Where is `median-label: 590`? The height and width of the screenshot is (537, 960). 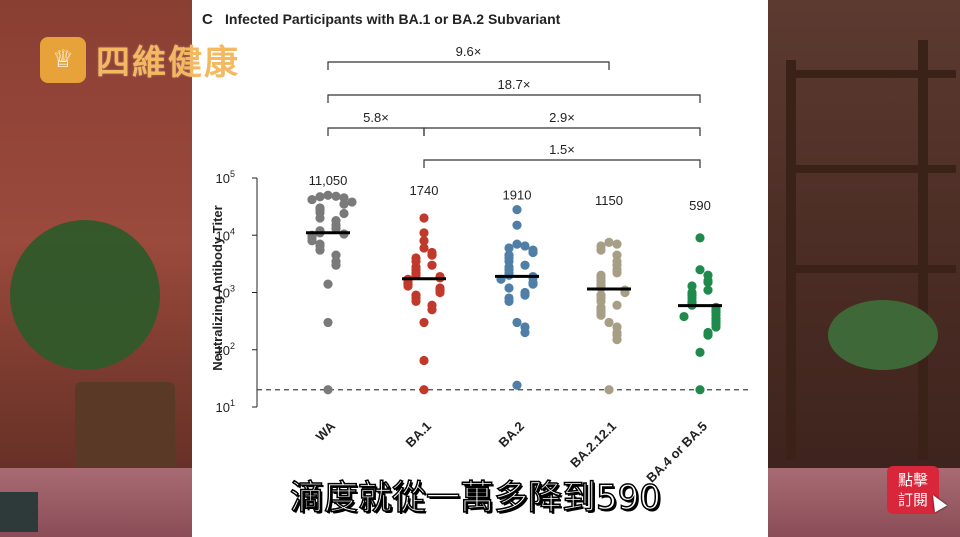
median-label: 590 is located at coordinates (700, 205).